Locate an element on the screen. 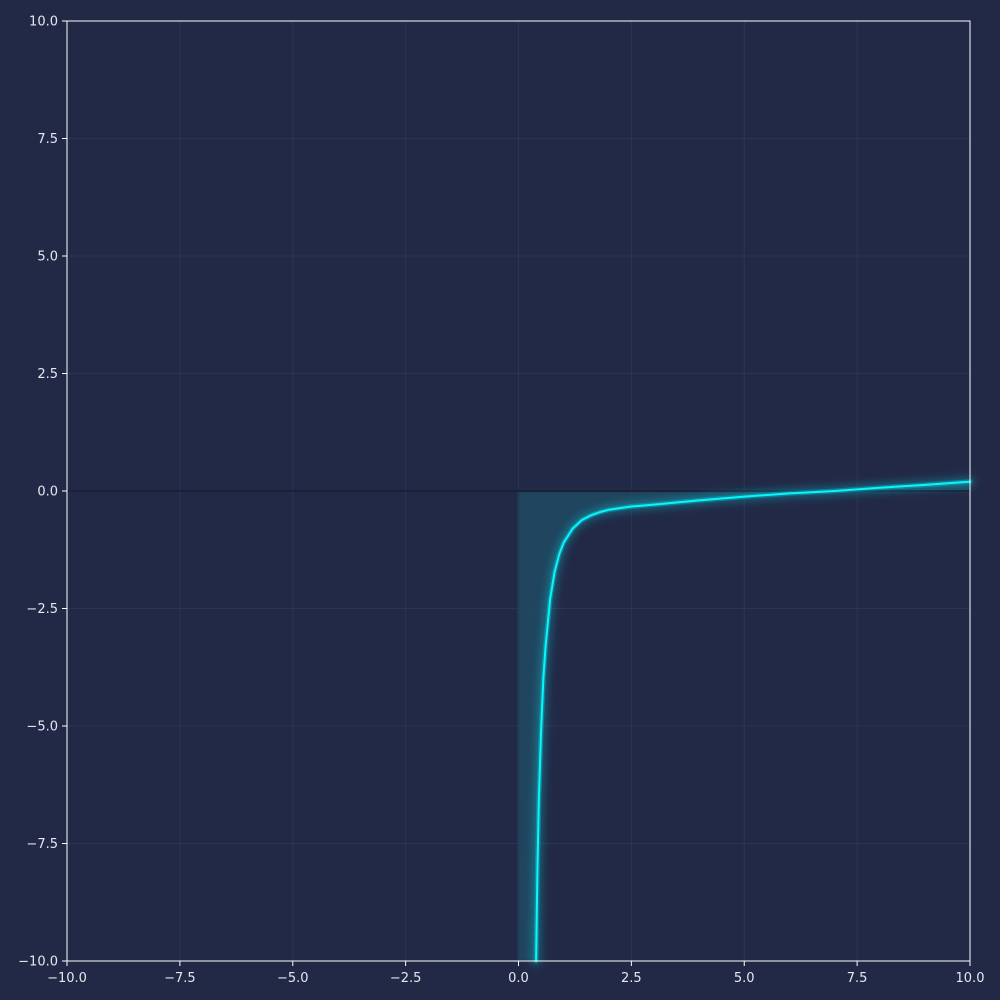 The image size is (1000, 1000). y-tick-label-4: 0.0 is located at coordinates (47, 492).